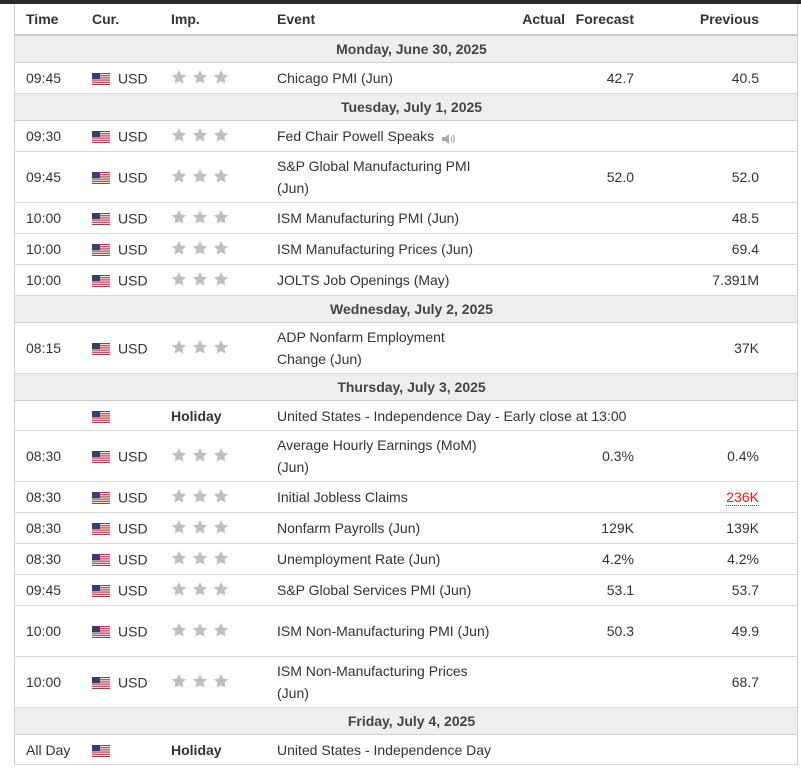 The width and height of the screenshot is (801, 768). Describe the element at coordinates (342, 497) in the screenshot. I see `event-name: Initial Jobless Claims` at that location.